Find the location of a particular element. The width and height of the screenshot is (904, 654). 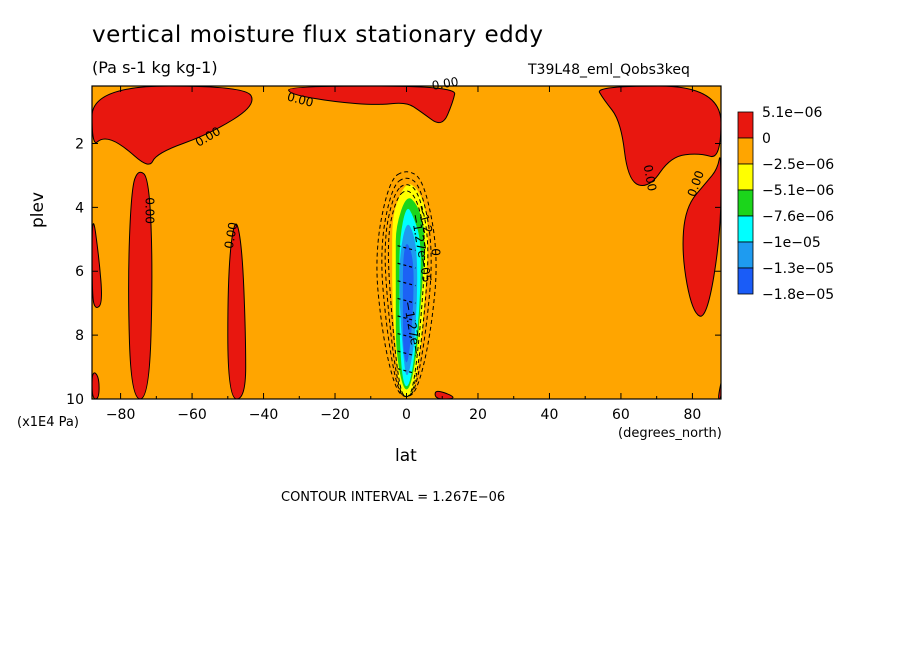

contour-line-layer is located at coordinates (406, 284).